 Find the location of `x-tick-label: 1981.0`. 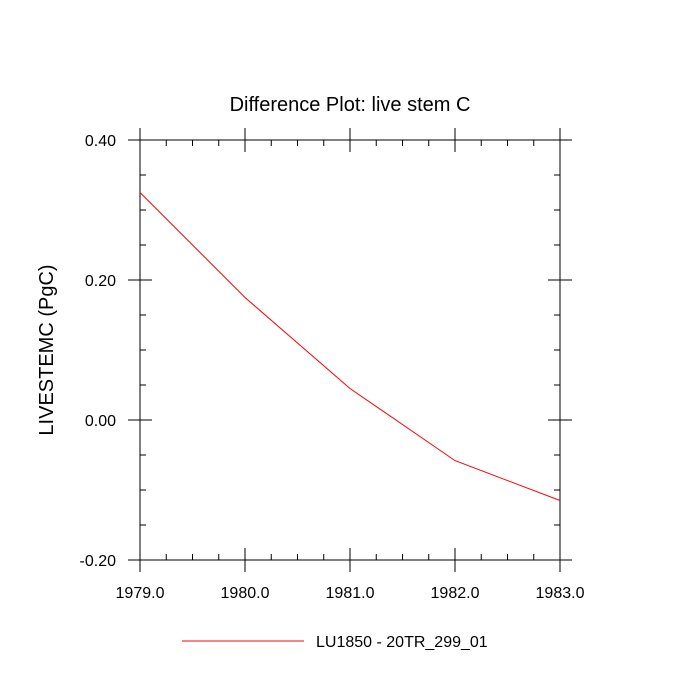

x-tick-label: 1981.0 is located at coordinates (350, 593).